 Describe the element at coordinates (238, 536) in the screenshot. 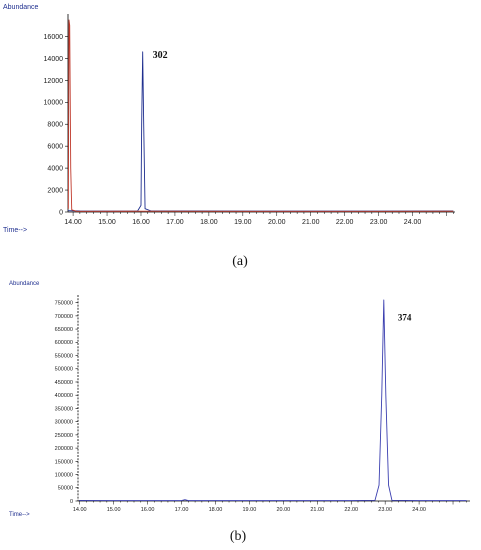

I see `panel-caption-b: (b)` at that location.